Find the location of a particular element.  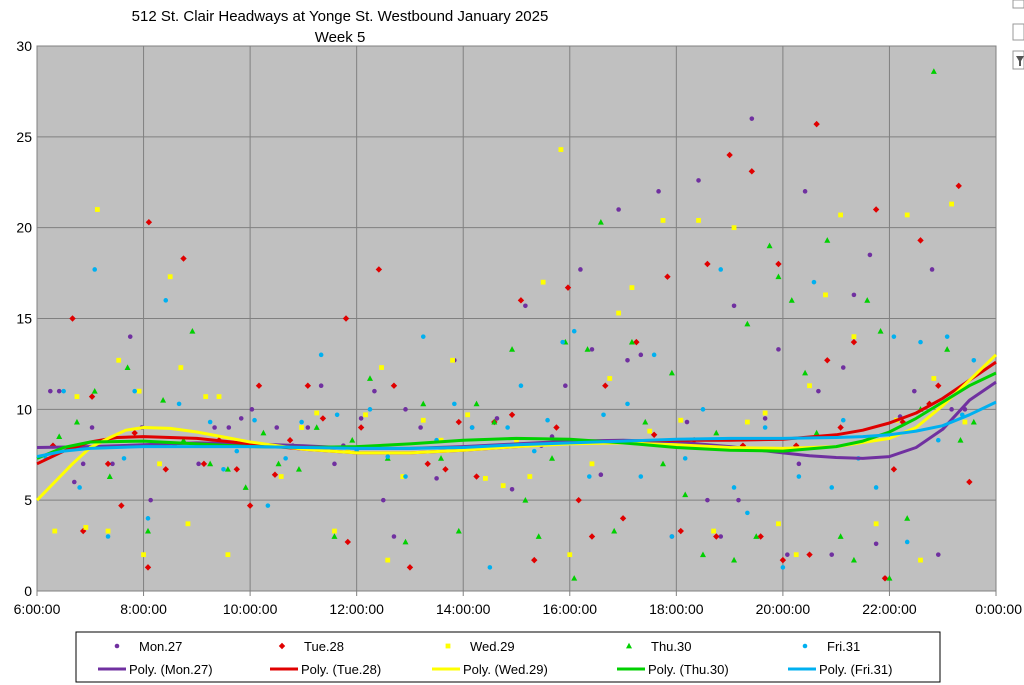

y-tick-label: 20 is located at coordinates (24, 228).